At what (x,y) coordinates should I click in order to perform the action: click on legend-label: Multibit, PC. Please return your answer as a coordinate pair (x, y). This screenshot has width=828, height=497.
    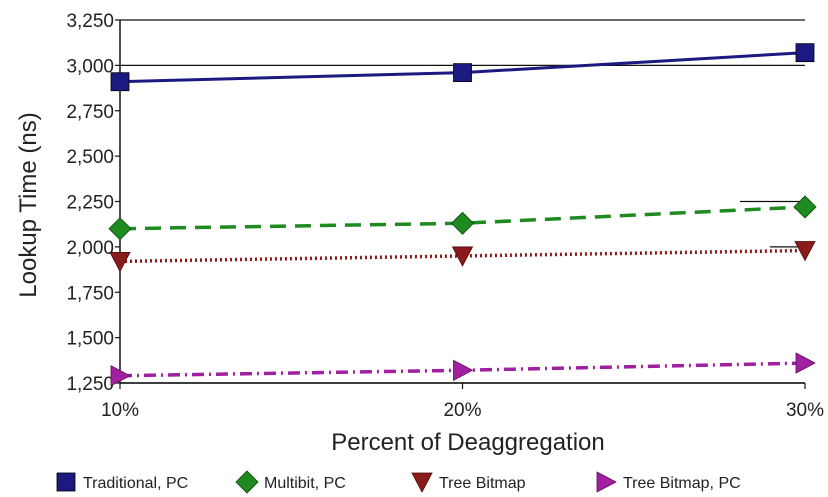
    Looking at the image, I should click on (305, 483).